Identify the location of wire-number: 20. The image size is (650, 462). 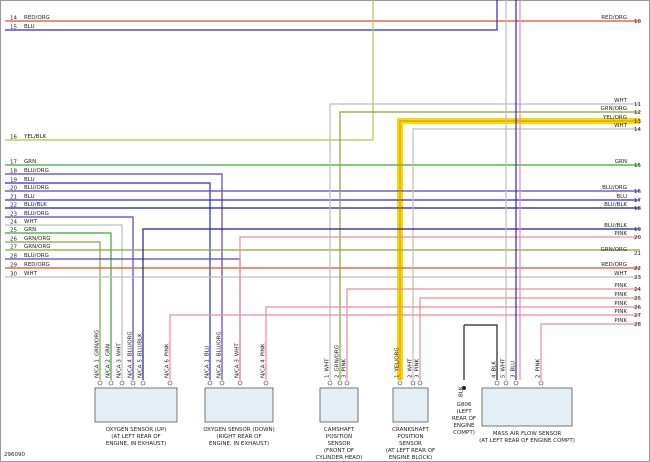
(13, 189).